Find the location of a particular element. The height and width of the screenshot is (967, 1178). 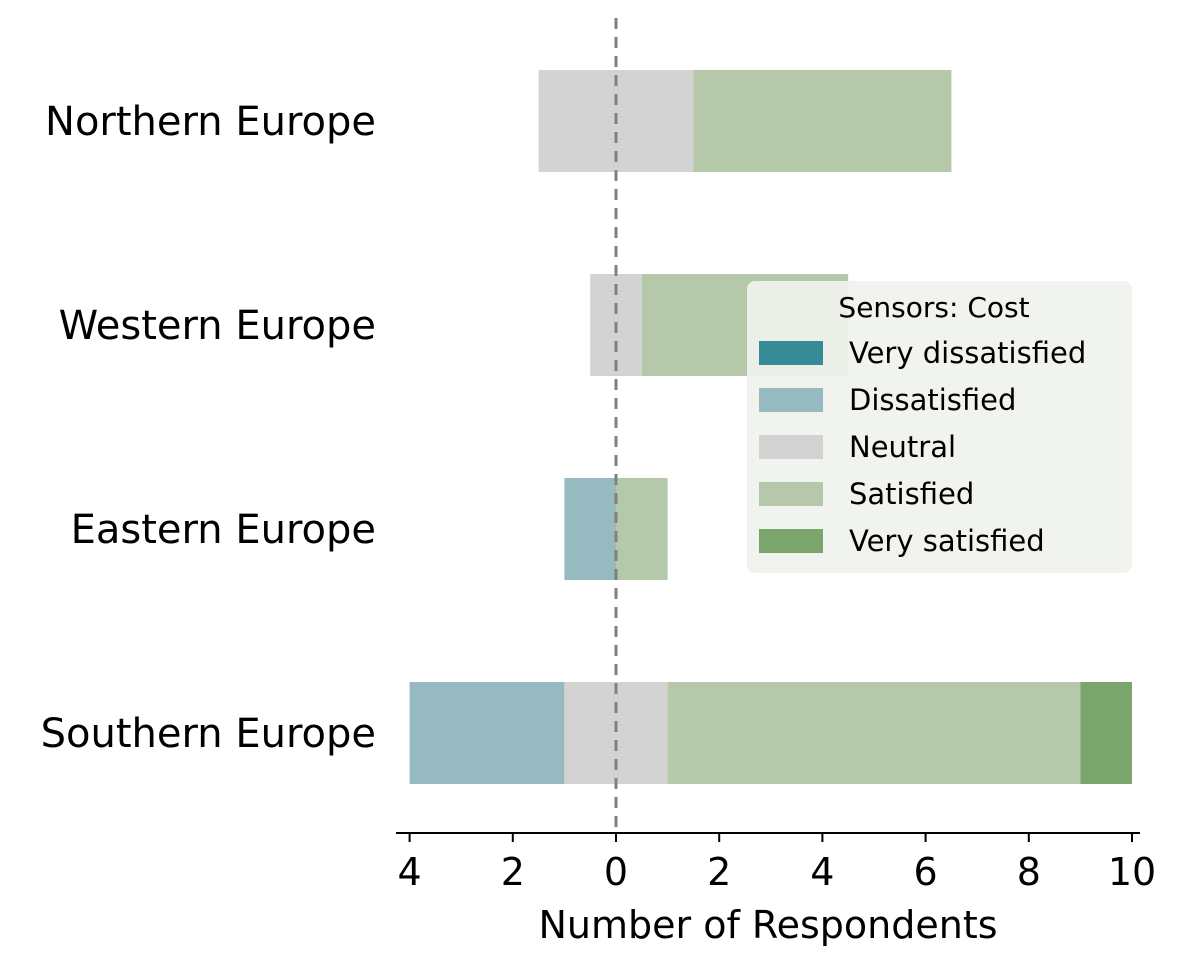

x-ticks: 4 2 0 2 4 6 8 10 is located at coordinates (777, 863).